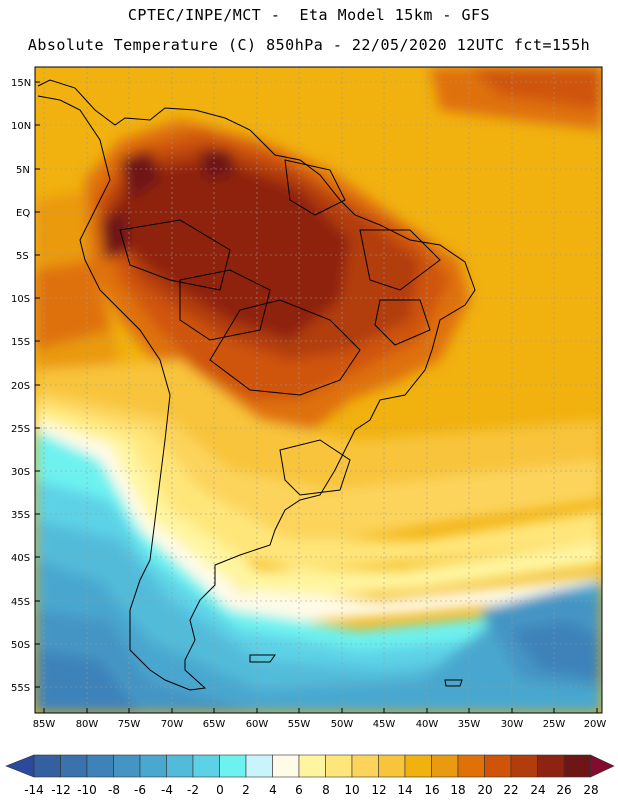 The height and width of the screenshot is (800, 618). Describe the element at coordinates (404, 790) in the screenshot. I see `colorbar-label: 14` at that location.